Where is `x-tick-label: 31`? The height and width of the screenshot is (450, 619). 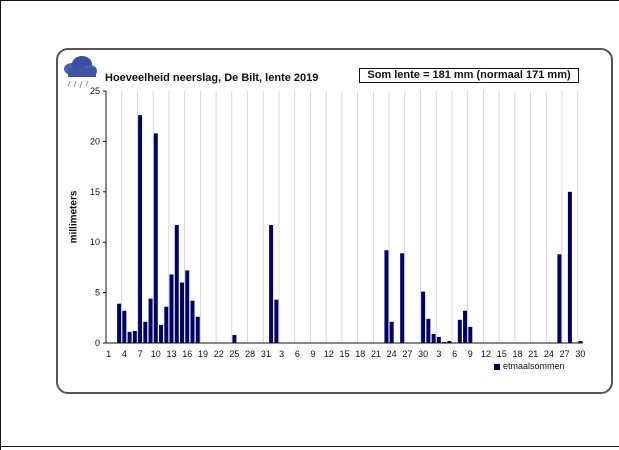 x-tick-label: 31 is located at coordinates (266, 354).